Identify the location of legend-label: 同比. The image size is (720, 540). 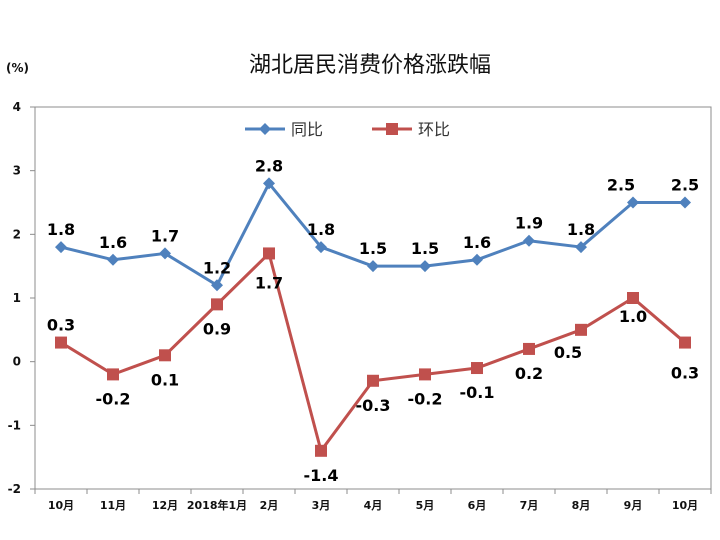
(307, 129).